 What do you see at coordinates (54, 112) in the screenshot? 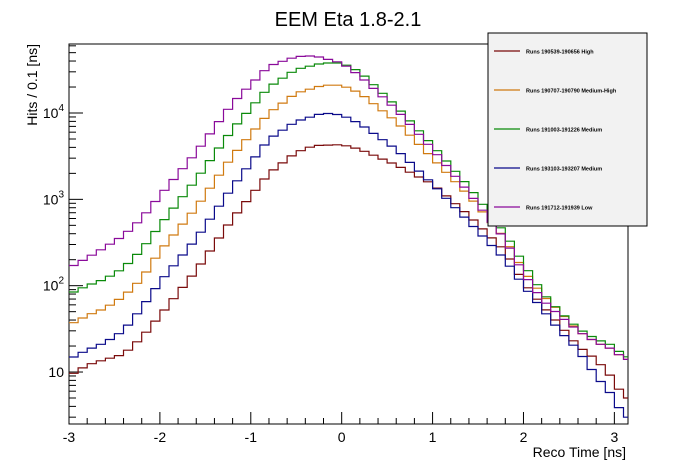
I see `y-tick-label: 10⁴` at bounding box center [54, 112].